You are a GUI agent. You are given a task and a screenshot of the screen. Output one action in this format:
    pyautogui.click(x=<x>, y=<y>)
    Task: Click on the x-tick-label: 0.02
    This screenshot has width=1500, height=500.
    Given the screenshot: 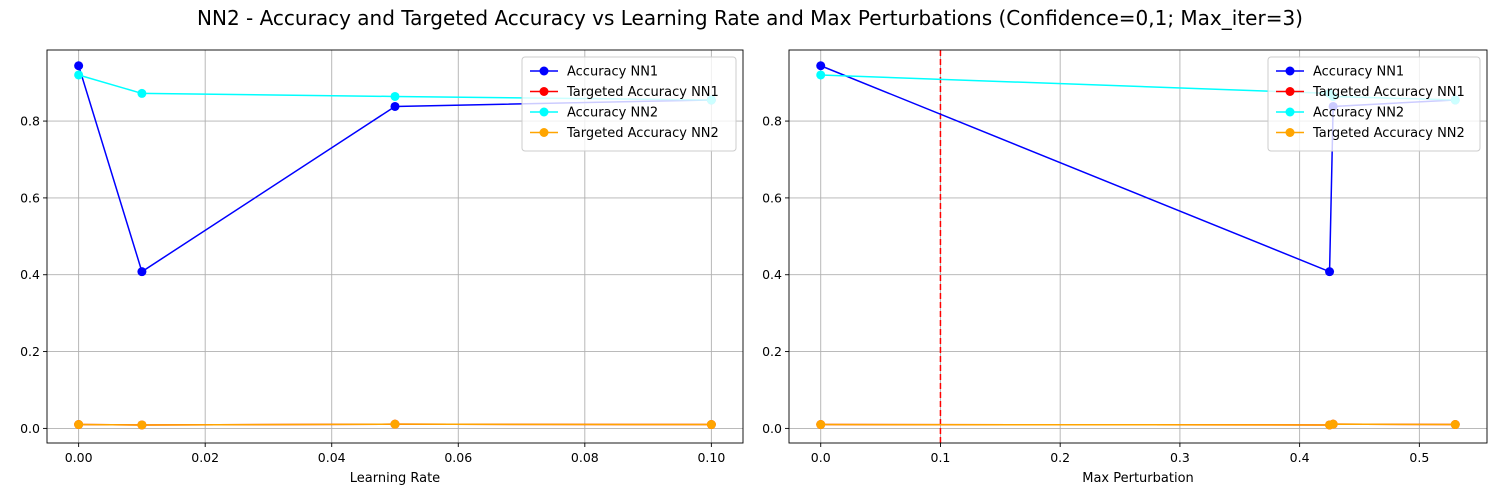 What is the action you would take?
    pyautogui.click(x=205, y=457)
    